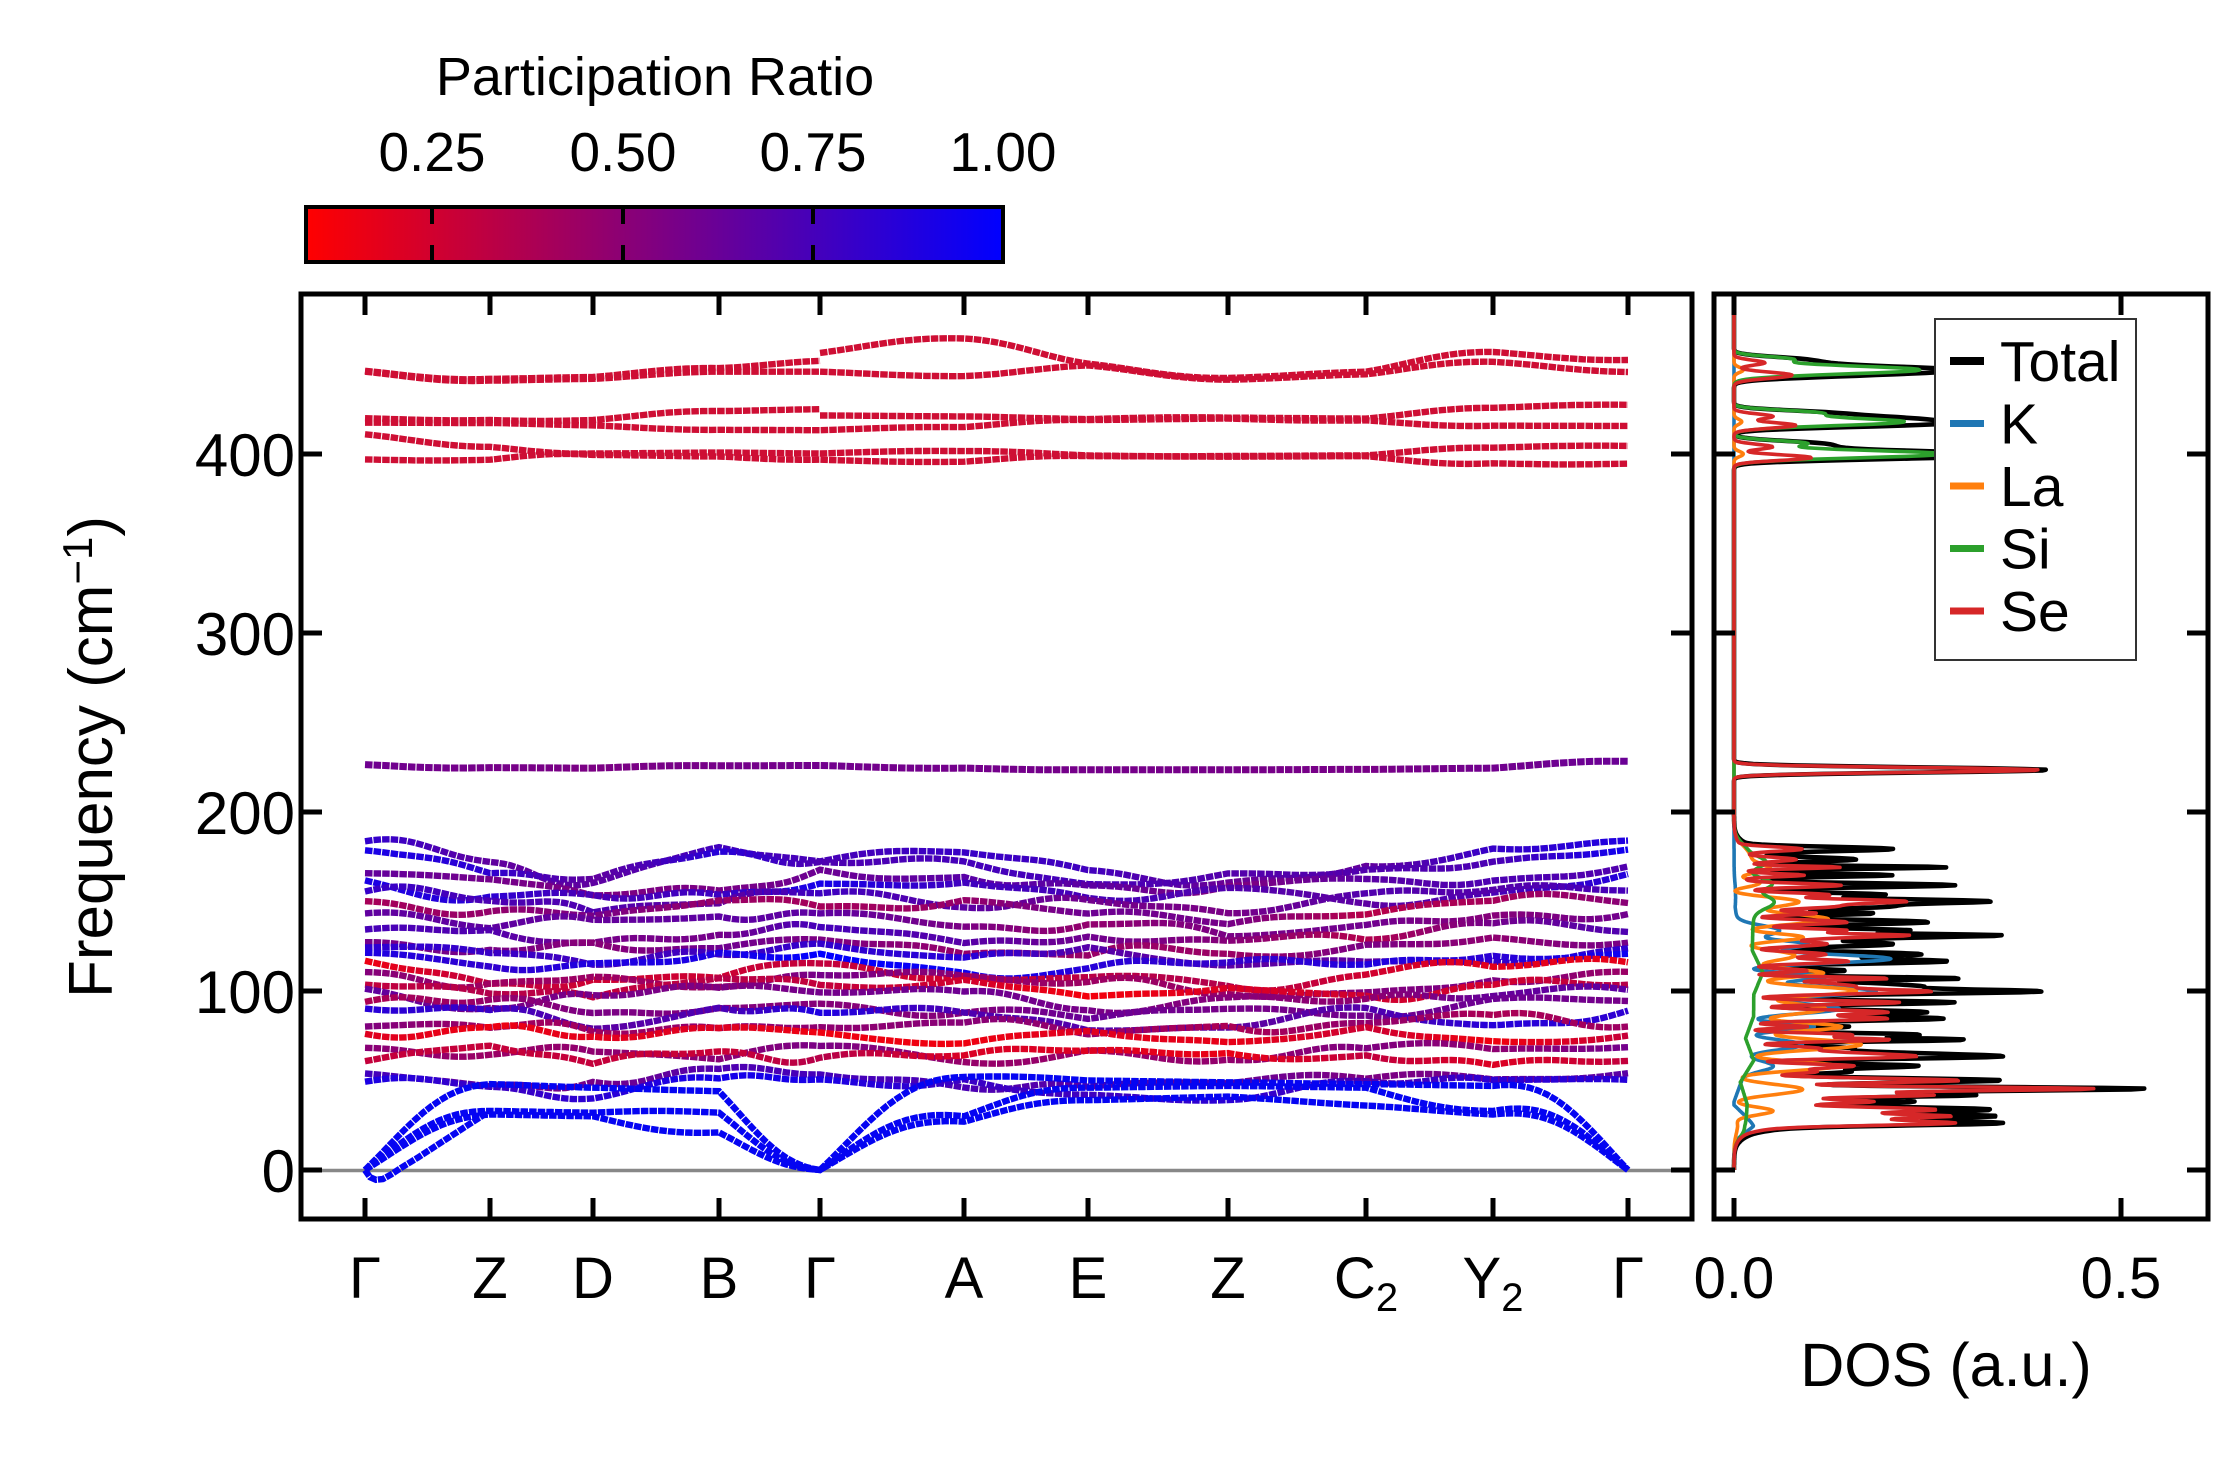 The image size is (2227, 1460). Describe the element at coordinates (90, 757) in the screenshot. I see `svg-text: Frequency (cm−1)` at that location.